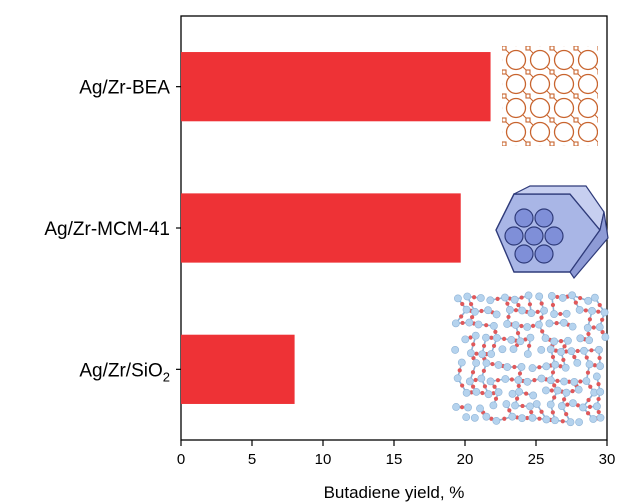  Describe the element at coordinates (607, 459) in the screenshot. I see `x-tick-label: 30` at that location.